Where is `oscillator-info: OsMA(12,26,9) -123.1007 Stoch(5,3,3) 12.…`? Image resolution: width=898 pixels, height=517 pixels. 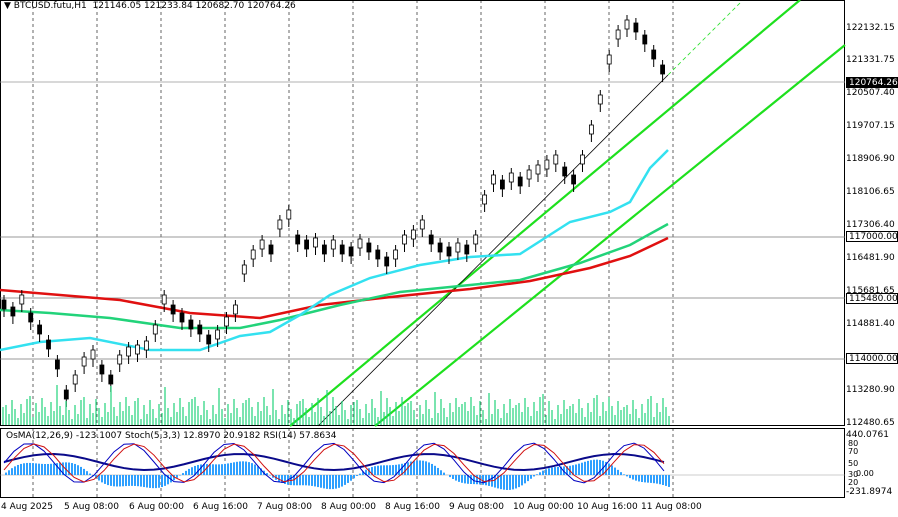 oscillator-info: OsMA(12,26,9) -123.1007 Stoch(5,3,3) 12.… is located at coordinates (171, 436).